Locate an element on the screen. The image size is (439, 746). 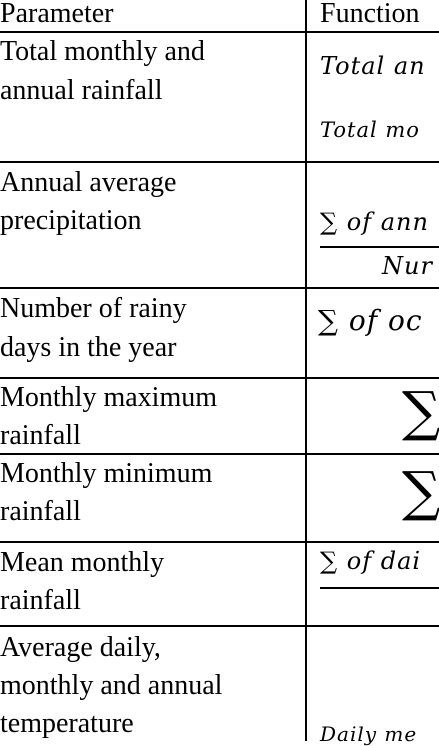
parameter: Monthly minimum is located at coordinates (106, 473).